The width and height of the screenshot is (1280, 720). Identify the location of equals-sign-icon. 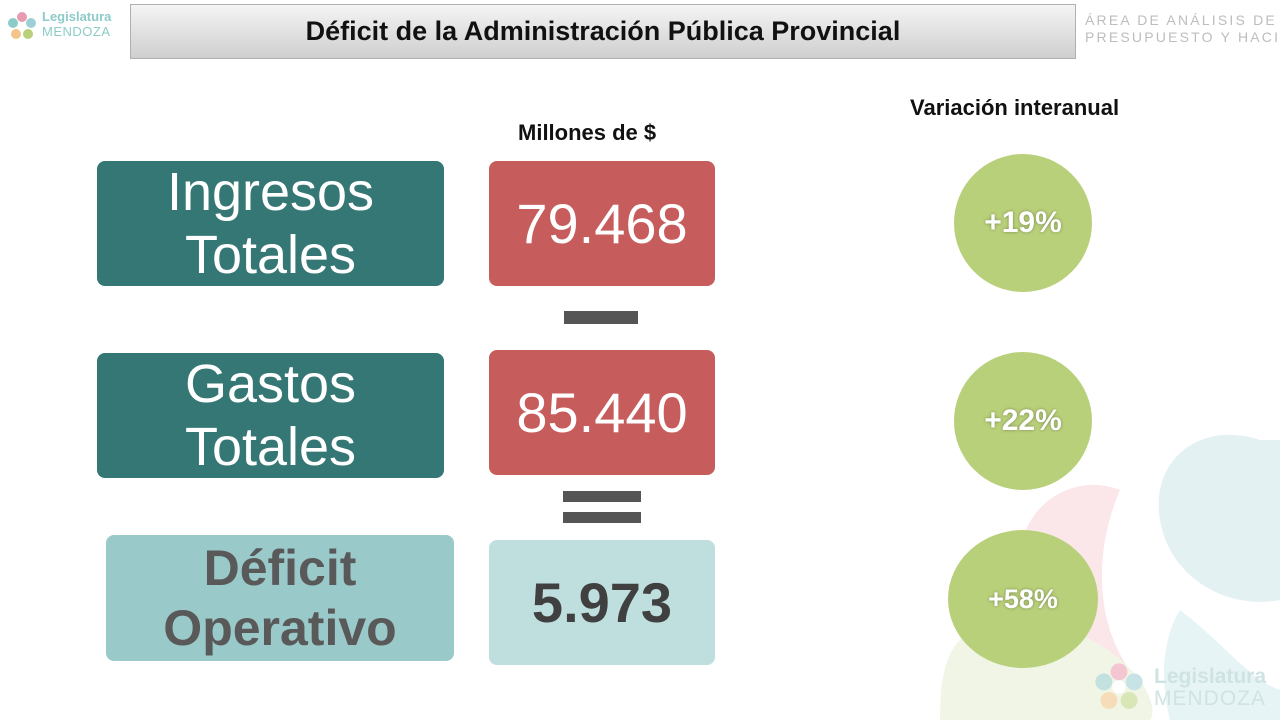
(602, 507).